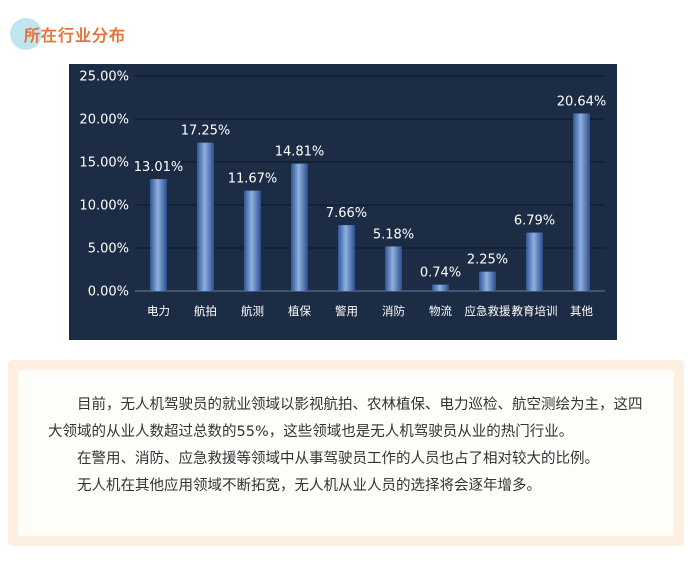 The image size is (690, 564). I want to click on data-label: 2.25%, so click(487, 260).